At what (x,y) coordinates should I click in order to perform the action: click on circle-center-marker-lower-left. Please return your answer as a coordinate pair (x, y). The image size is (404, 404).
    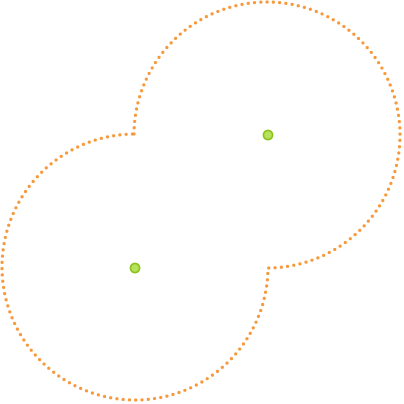
    Looking at the image, I should click on (135, 268).